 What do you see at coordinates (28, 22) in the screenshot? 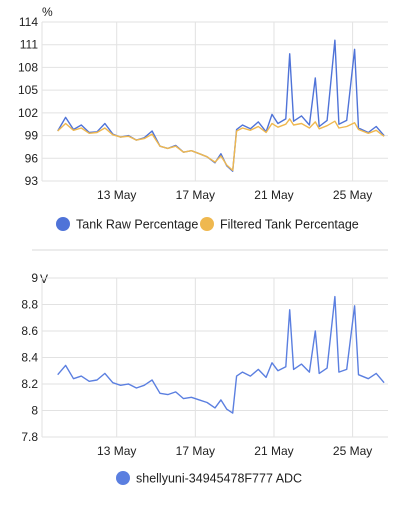
I see `chart1-ytick-label: 114` at bounding box center [28, 22].